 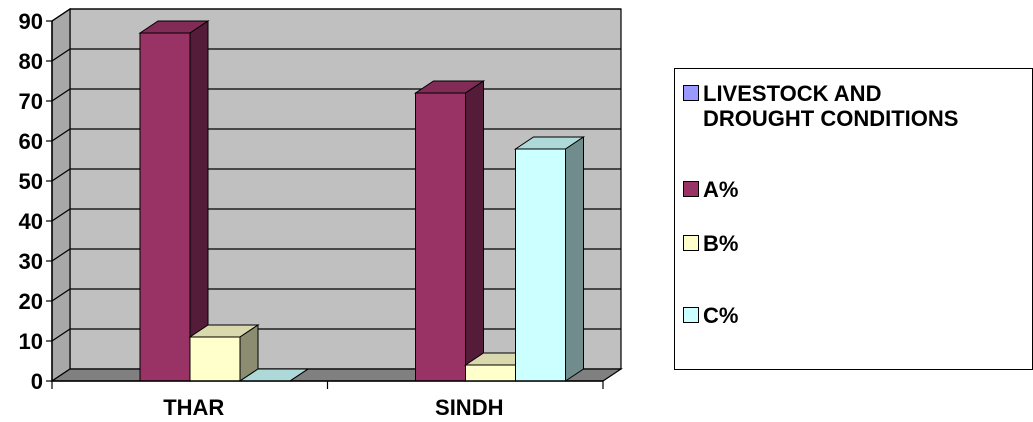 What do you see at coordinates (721, 189) in the screenshot?
I see `legend-label: A%` at bounding box center [721, 189].